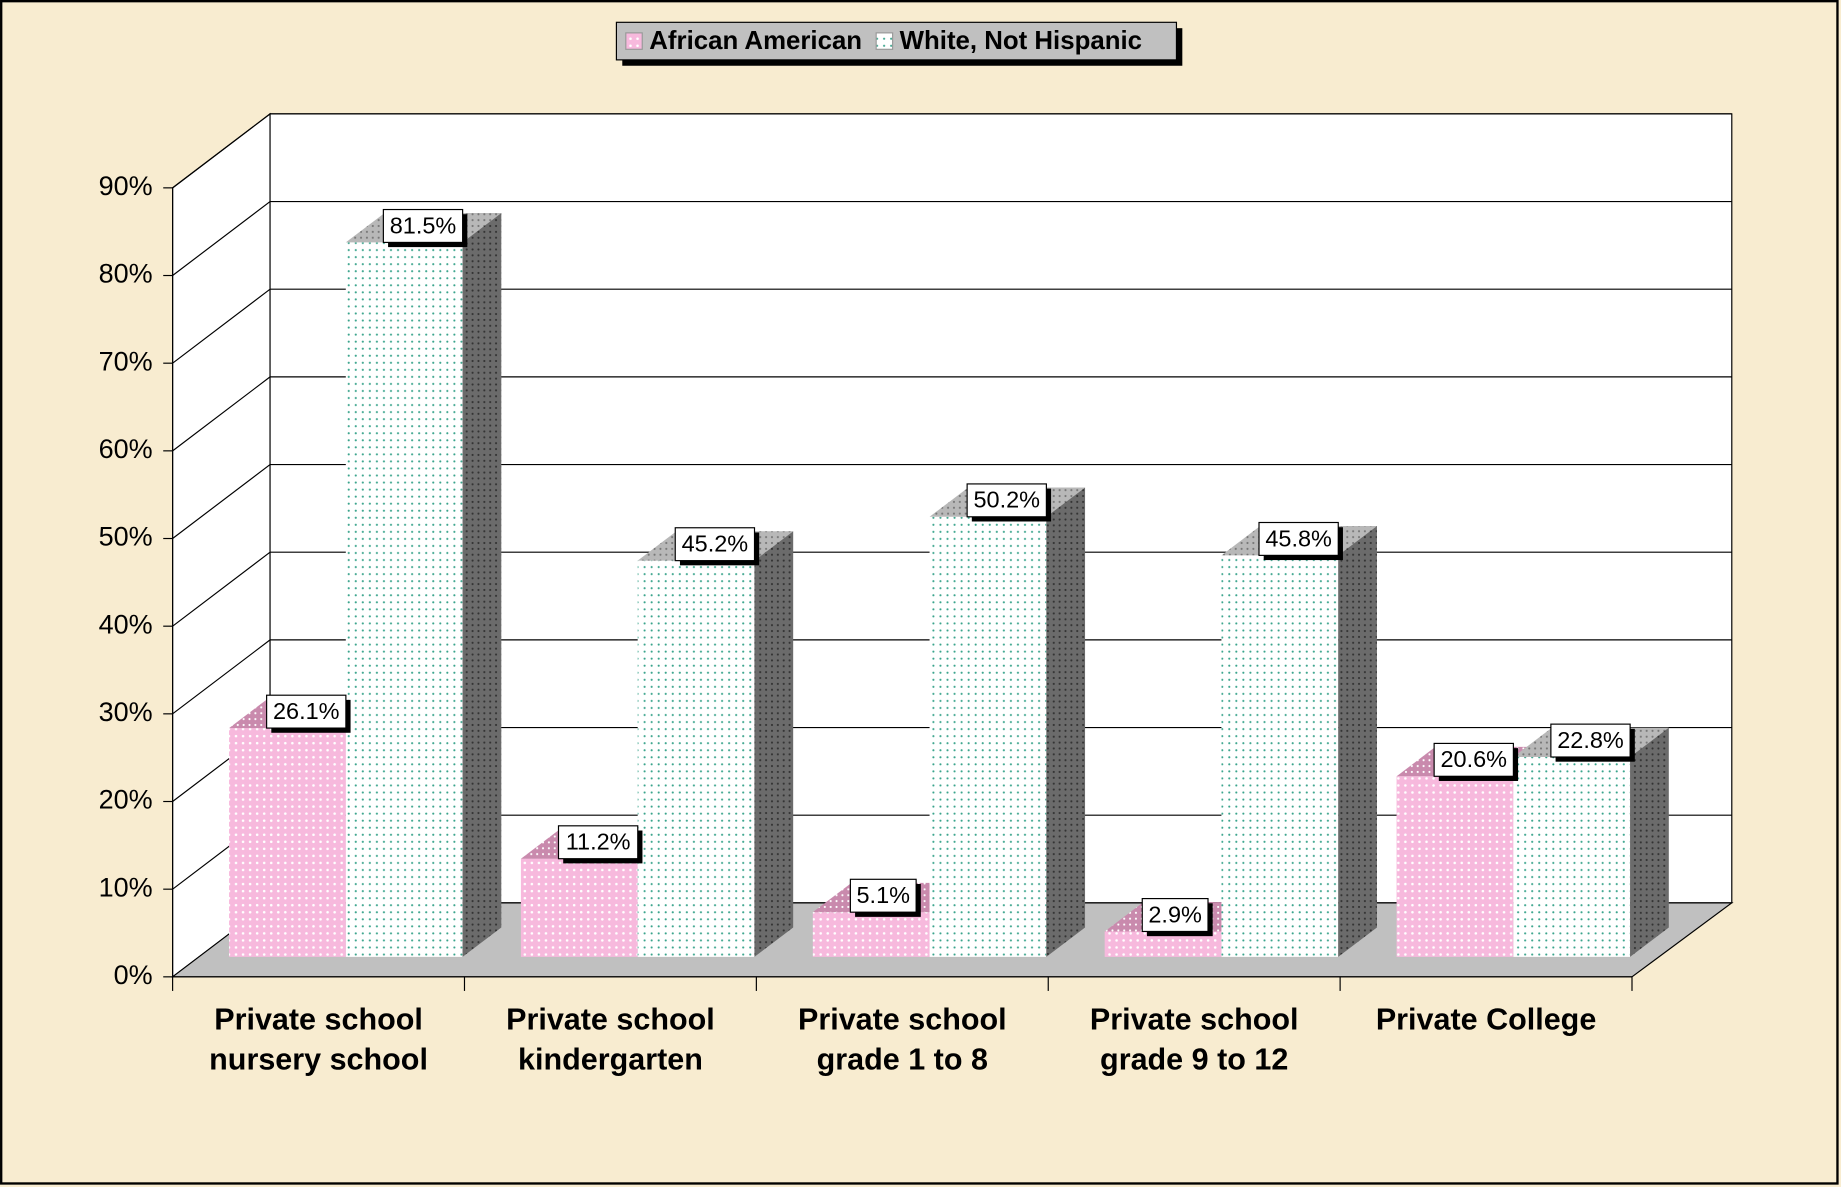 The image size is (1841, 1187). I want to click on y-tick-label: 0%, so click(133, 975).